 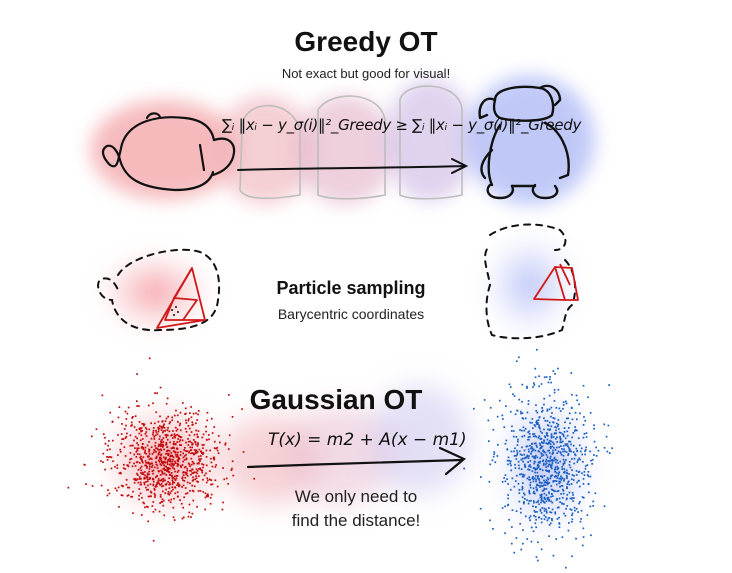 What do you see at coordinates (351, 142) in the screenshot?
I see `greedy-ghost-outlines` at bounding box center [351, 142].